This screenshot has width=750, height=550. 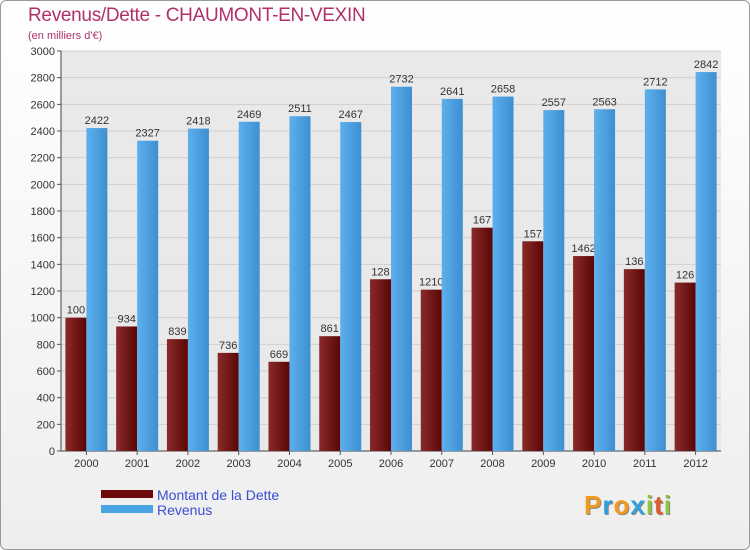 I want to click on x-tick-label: 2011, so click(x=645, y=464).